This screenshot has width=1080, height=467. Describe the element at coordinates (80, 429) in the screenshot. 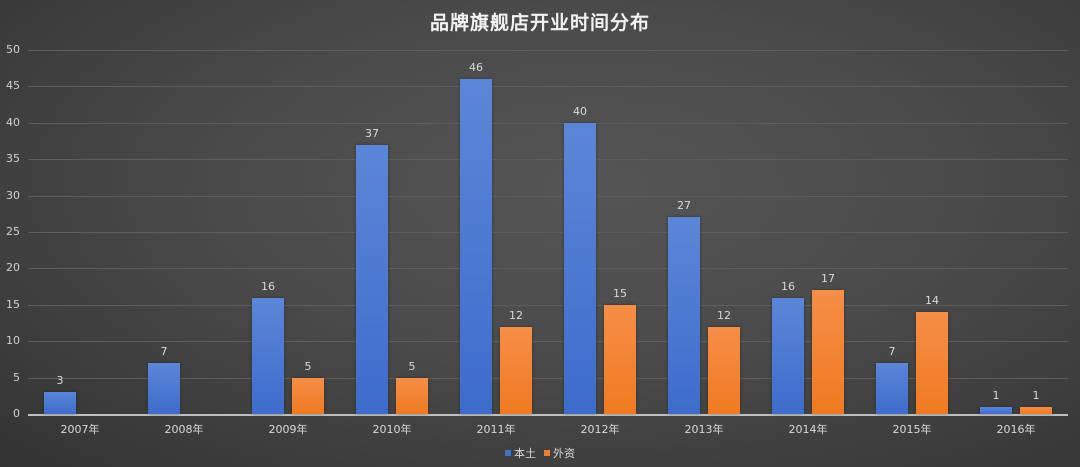

I see `x-tick-label: 2007年` at that location.